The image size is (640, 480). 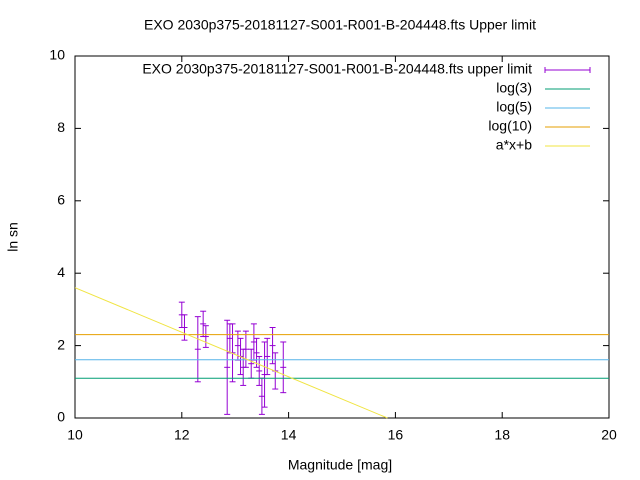 What do you see at coordinates (61, 200) in the screenshot?
I see `y-tick-label: 6` at bounding box center [61, 200].